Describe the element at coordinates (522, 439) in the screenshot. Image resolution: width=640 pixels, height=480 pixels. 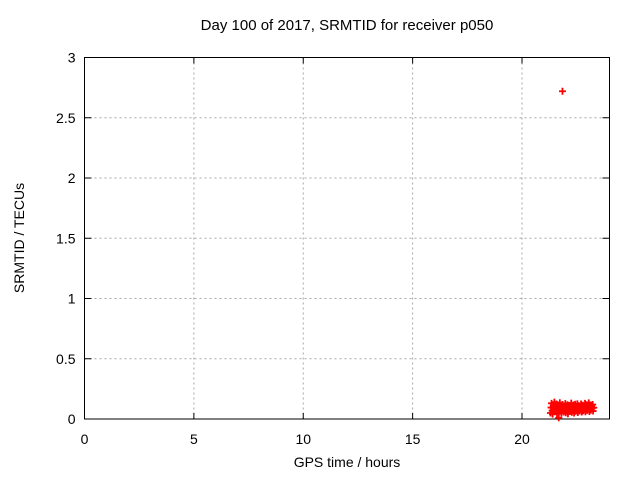
I see `x-tick-label: 20` at that location.